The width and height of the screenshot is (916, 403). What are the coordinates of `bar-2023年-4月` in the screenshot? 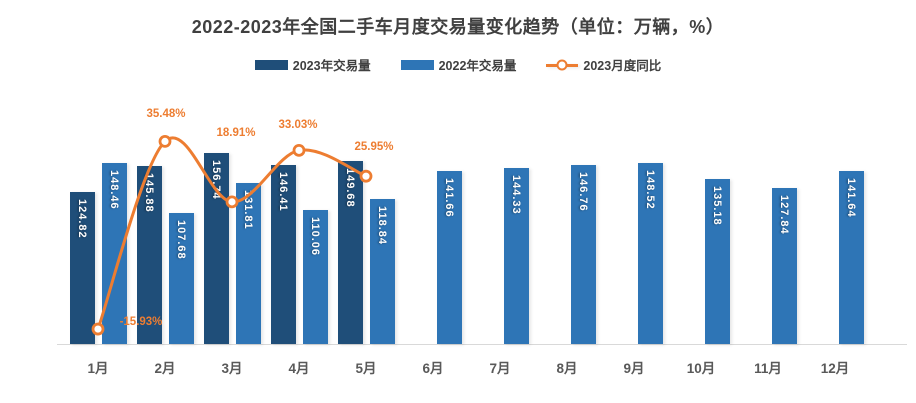 It's located at (283, 254).